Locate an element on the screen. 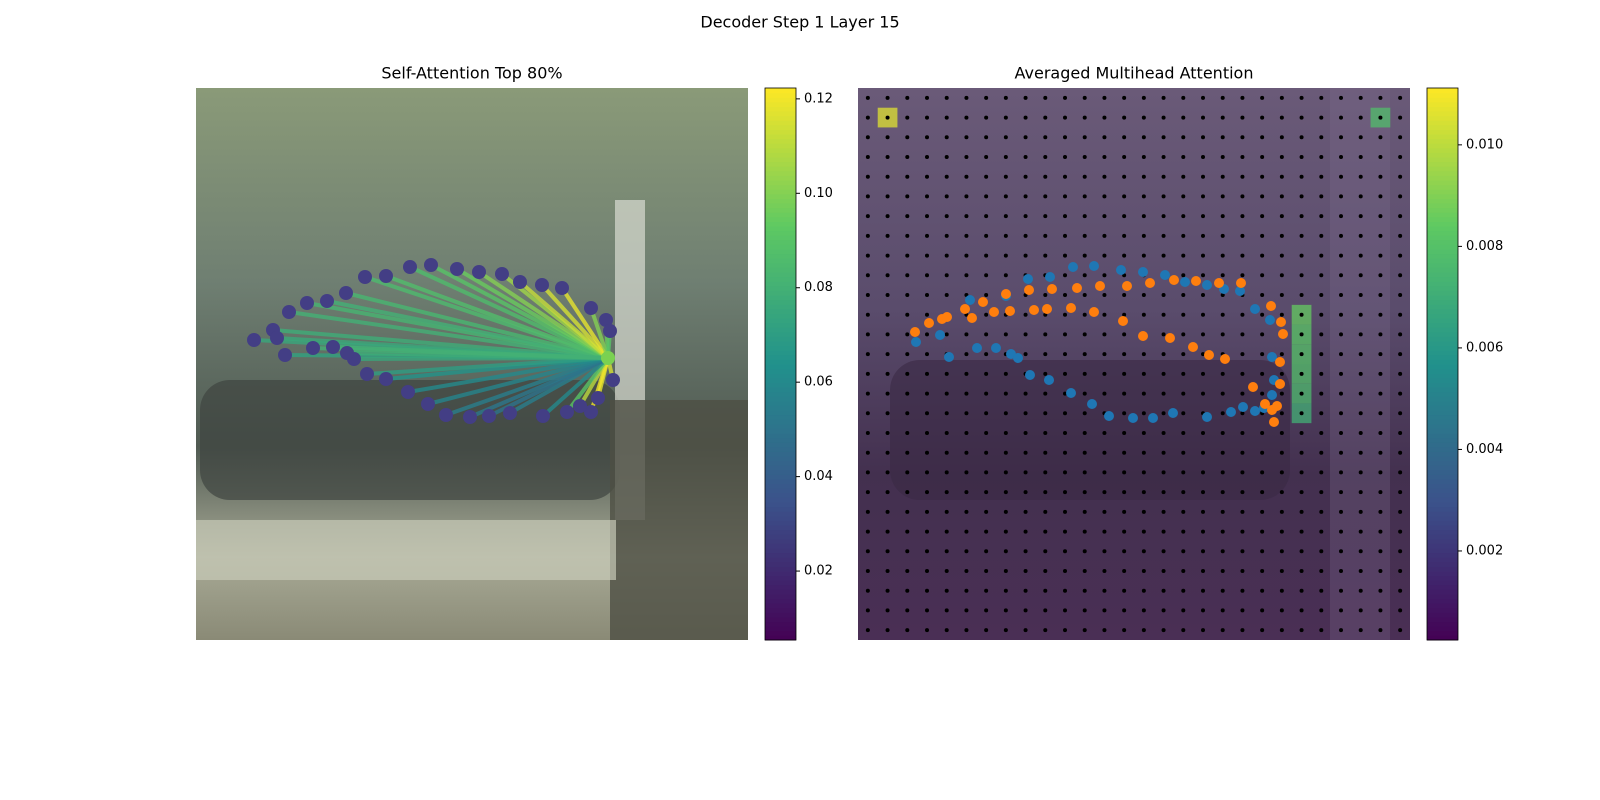  photo-shape is located at coordinates (1360, 364).